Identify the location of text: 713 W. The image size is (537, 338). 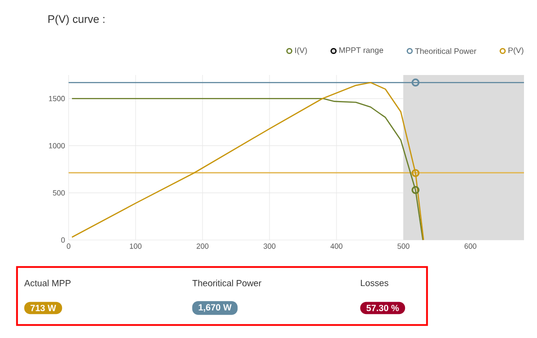
(43, 308).